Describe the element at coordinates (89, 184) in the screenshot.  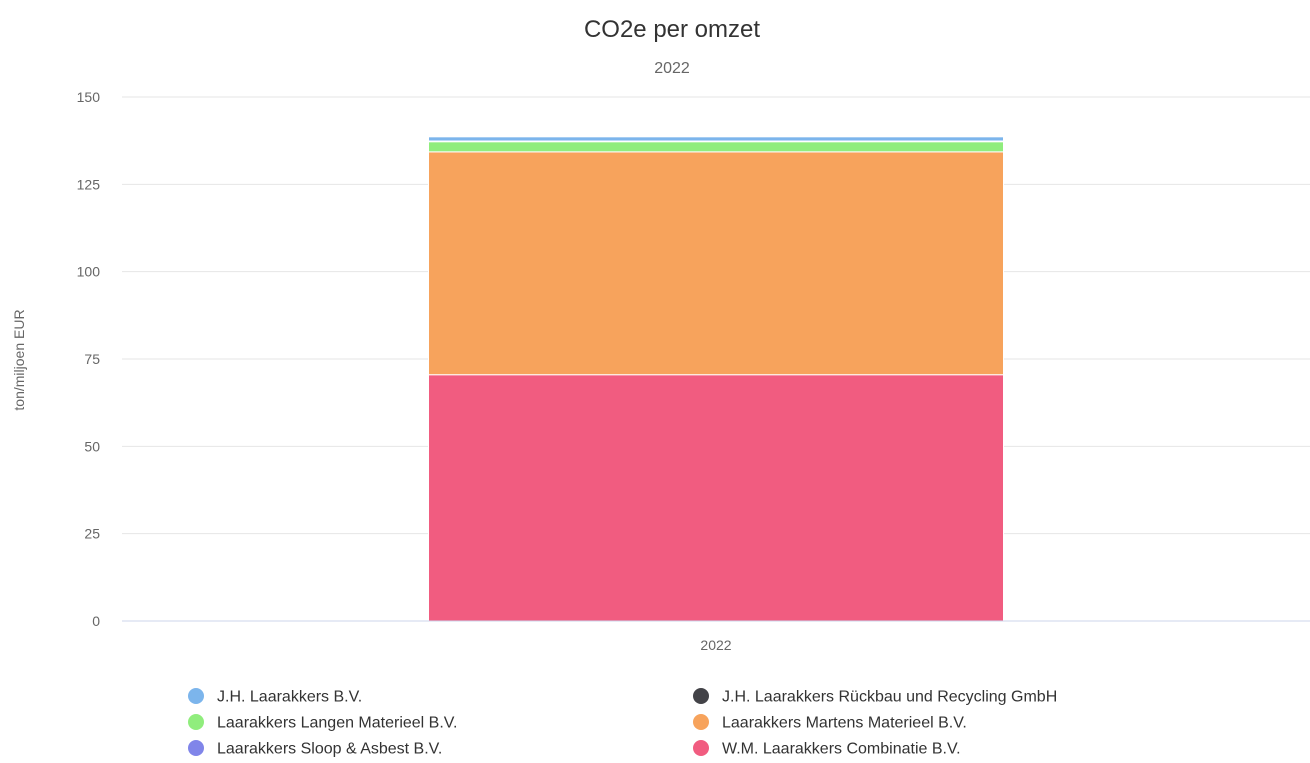
I see `y-tick-label: 125` at that location.